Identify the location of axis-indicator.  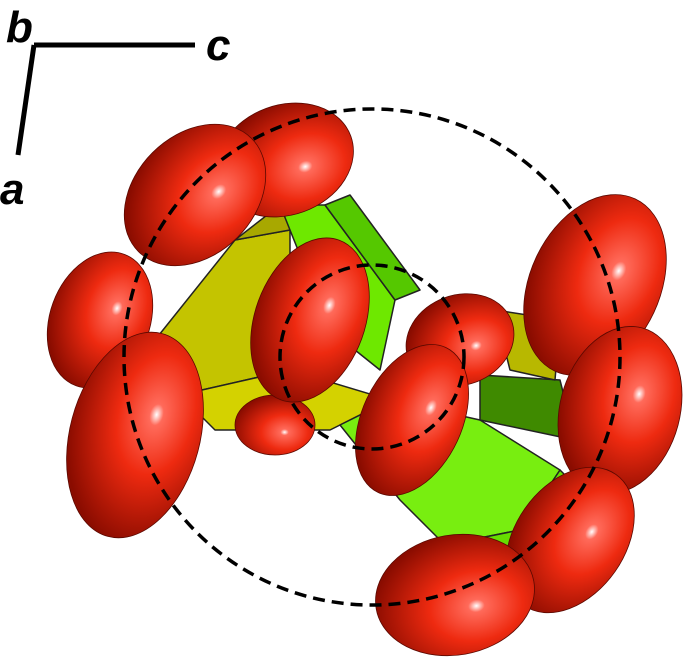
(105, 99).